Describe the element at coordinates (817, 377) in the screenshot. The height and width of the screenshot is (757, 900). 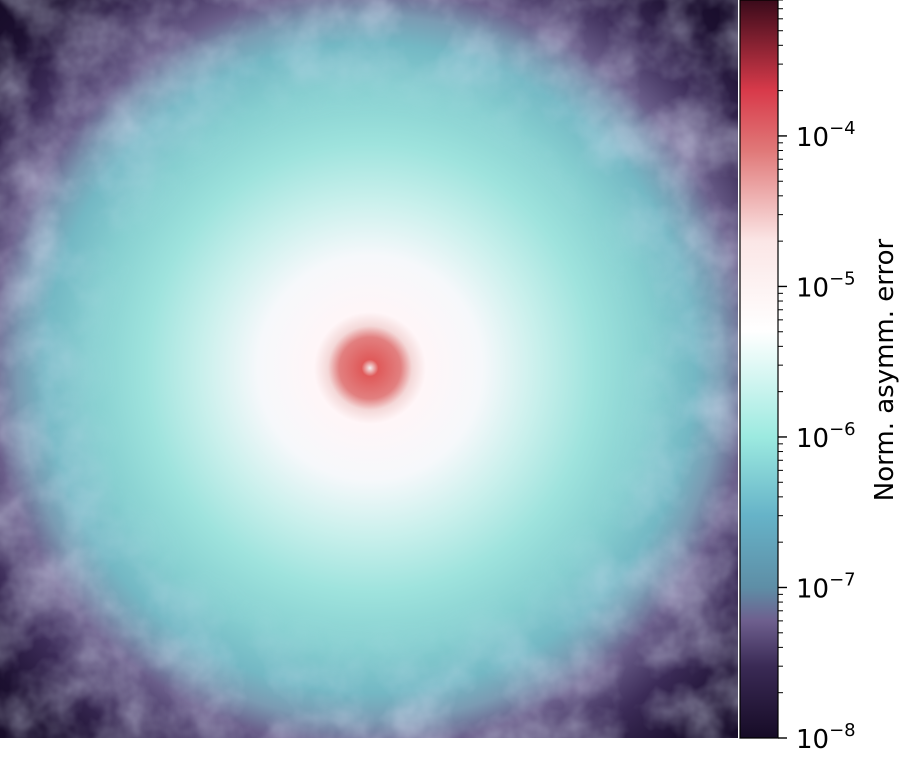
I see `colorbar-ticks: 10⁻⁸ 10⁻⁷ 10⁻⁶ 10⁻⁵ 10⁻⁴` at that location.